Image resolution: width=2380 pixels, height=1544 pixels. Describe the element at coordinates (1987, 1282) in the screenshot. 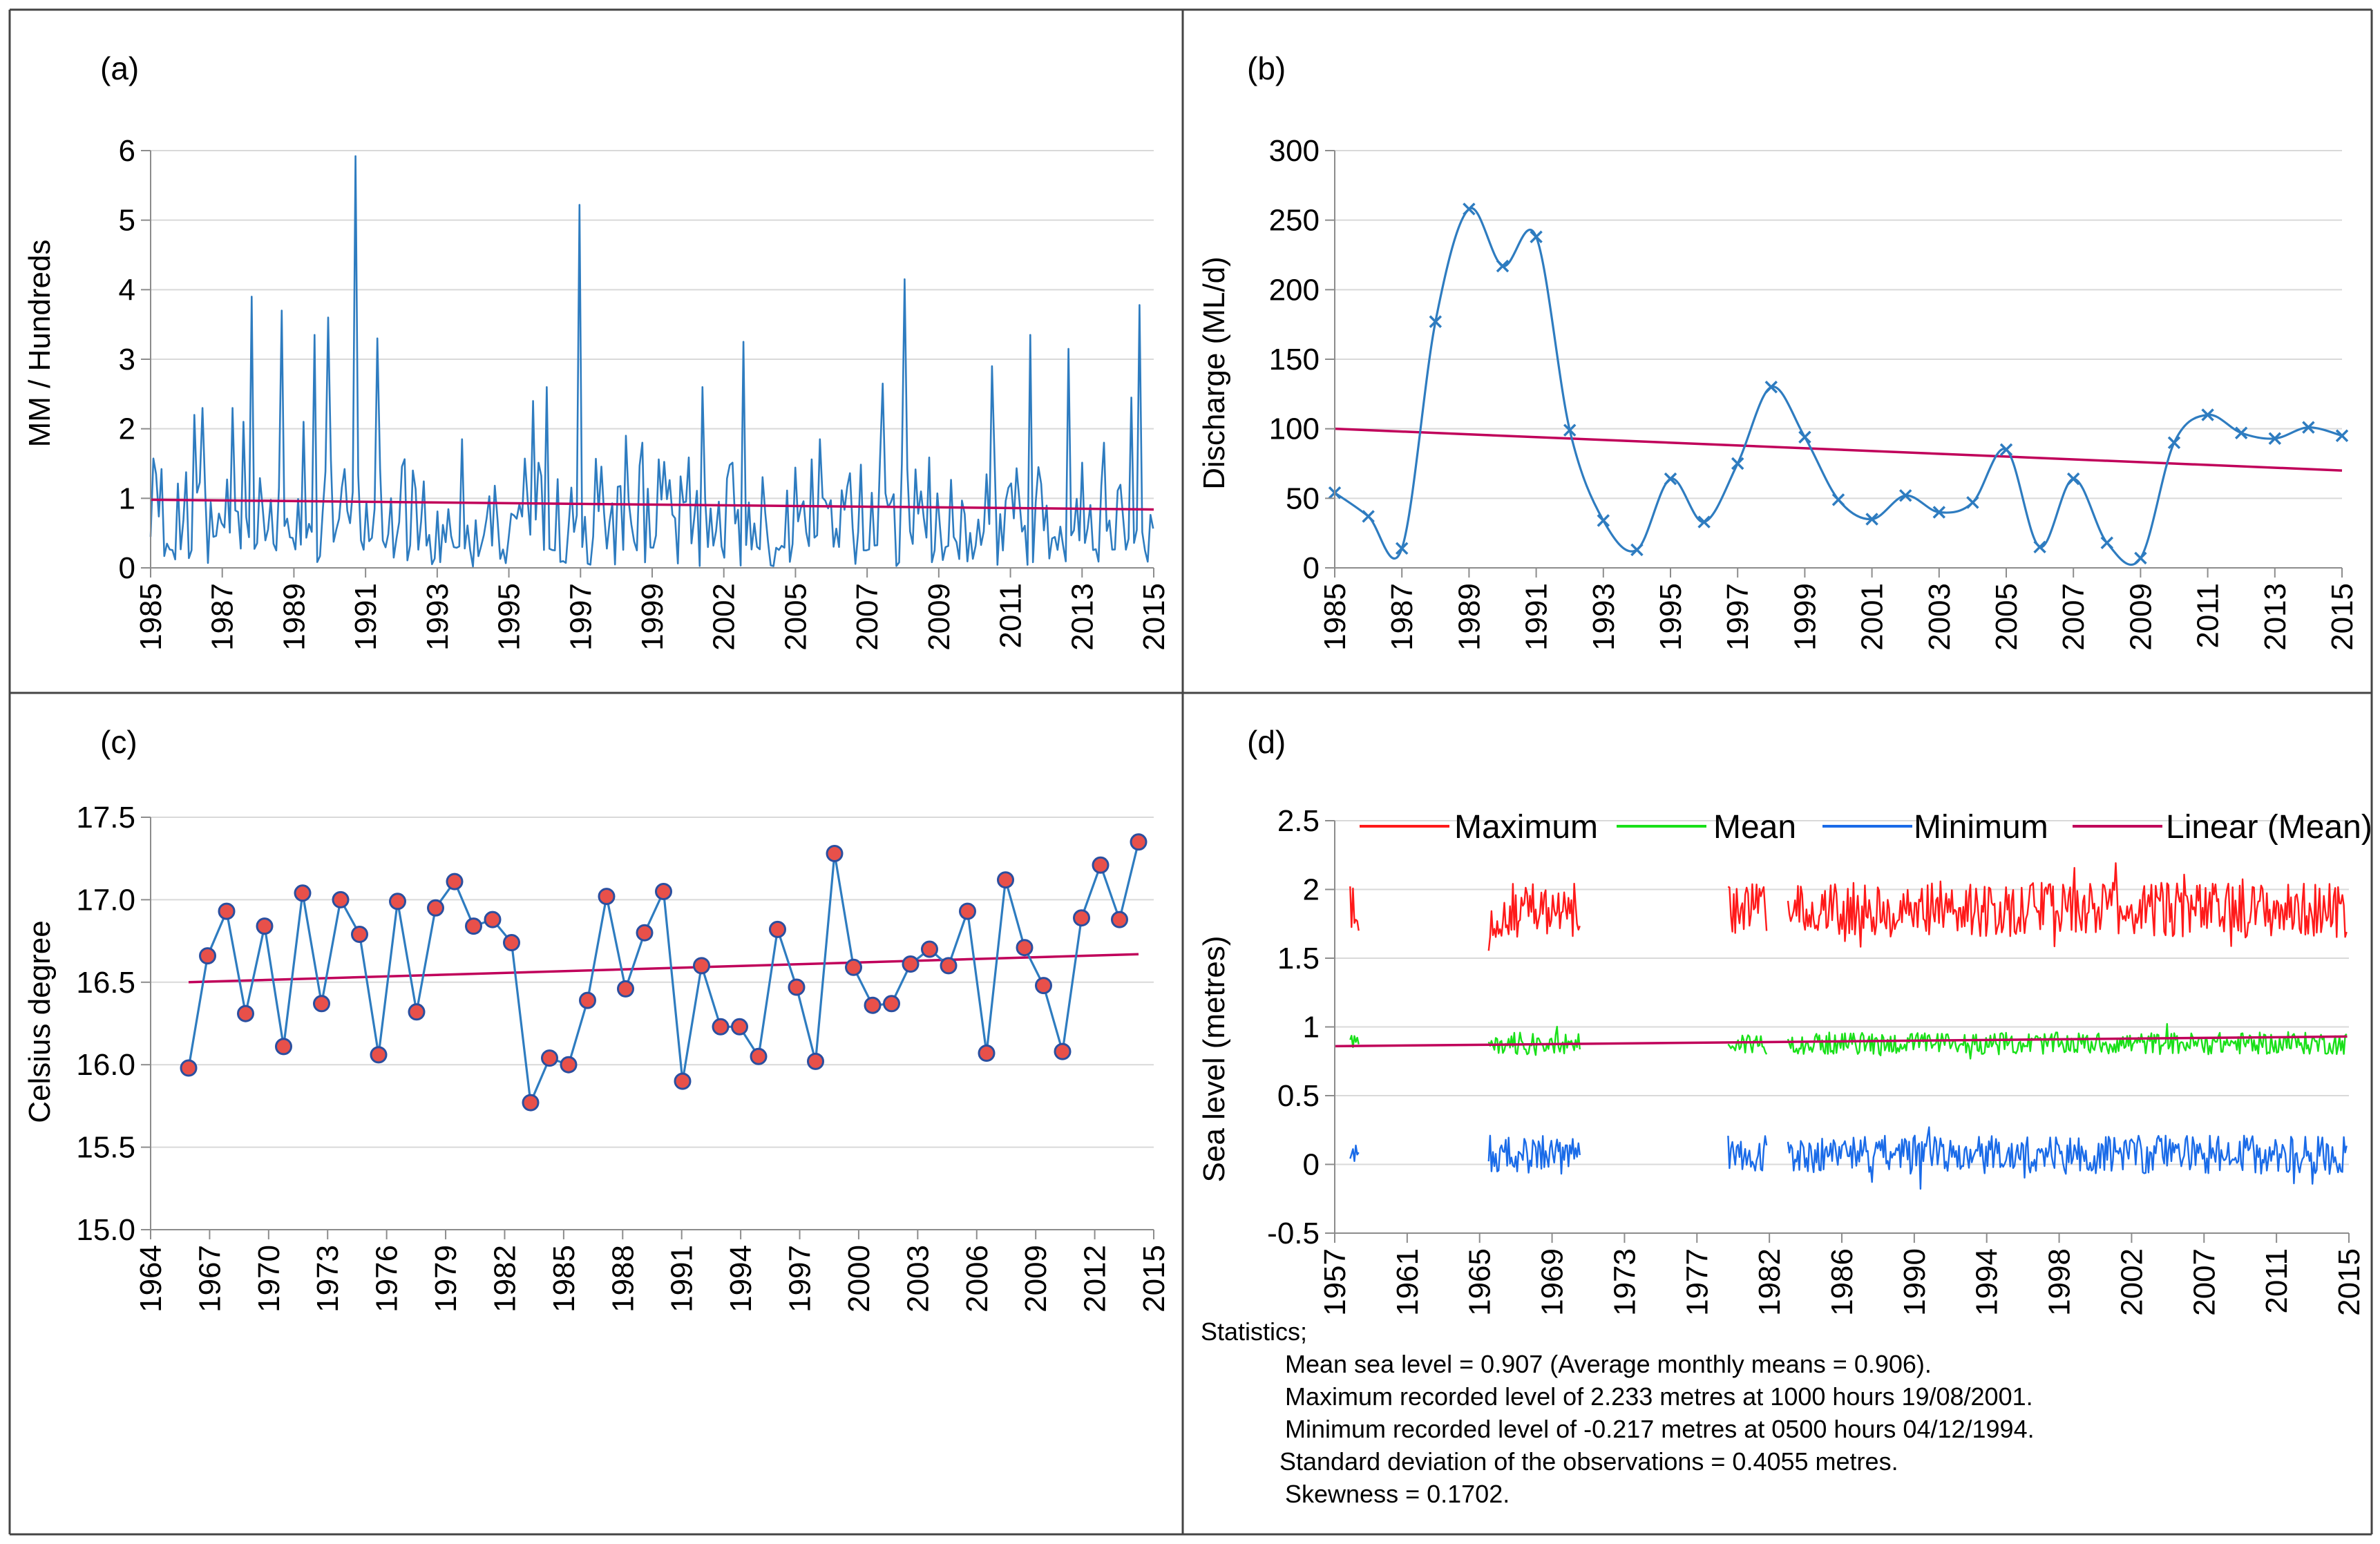

I see `x-tick-label-1994: 1994` at that location.